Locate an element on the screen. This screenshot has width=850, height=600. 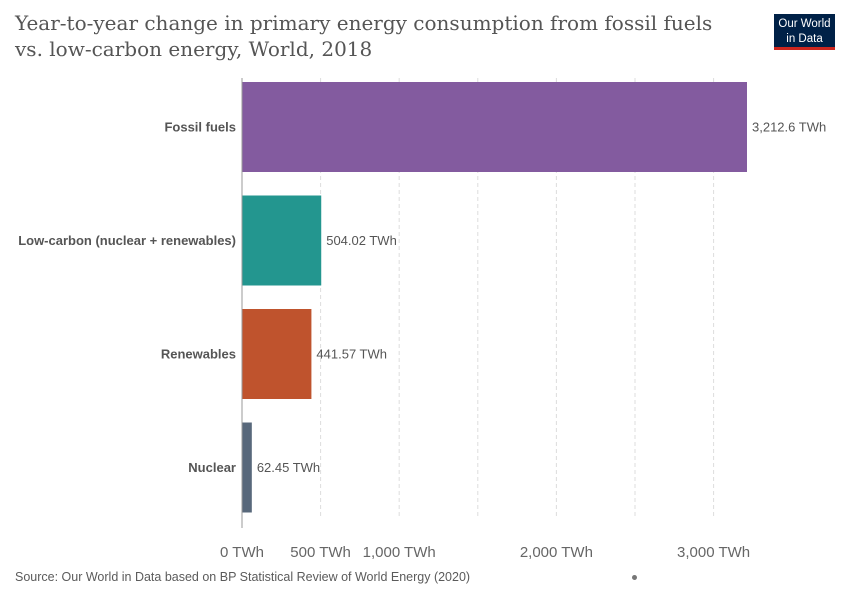
category-label-0: Fossil fuels is located at coordinates (200, 127).